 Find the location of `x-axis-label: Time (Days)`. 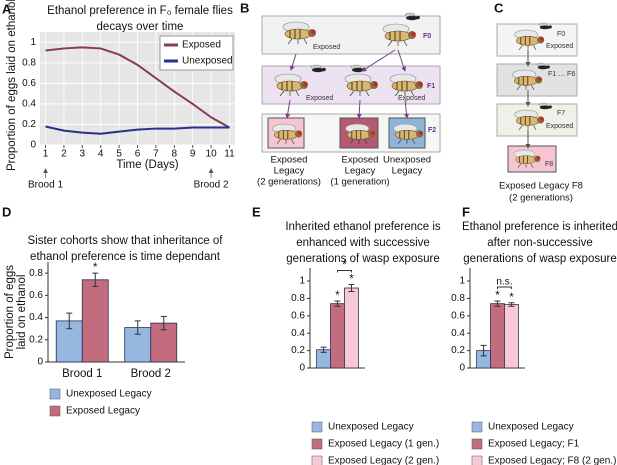

x-axis-label: Time (Days) is located at coordinates (147, 165).